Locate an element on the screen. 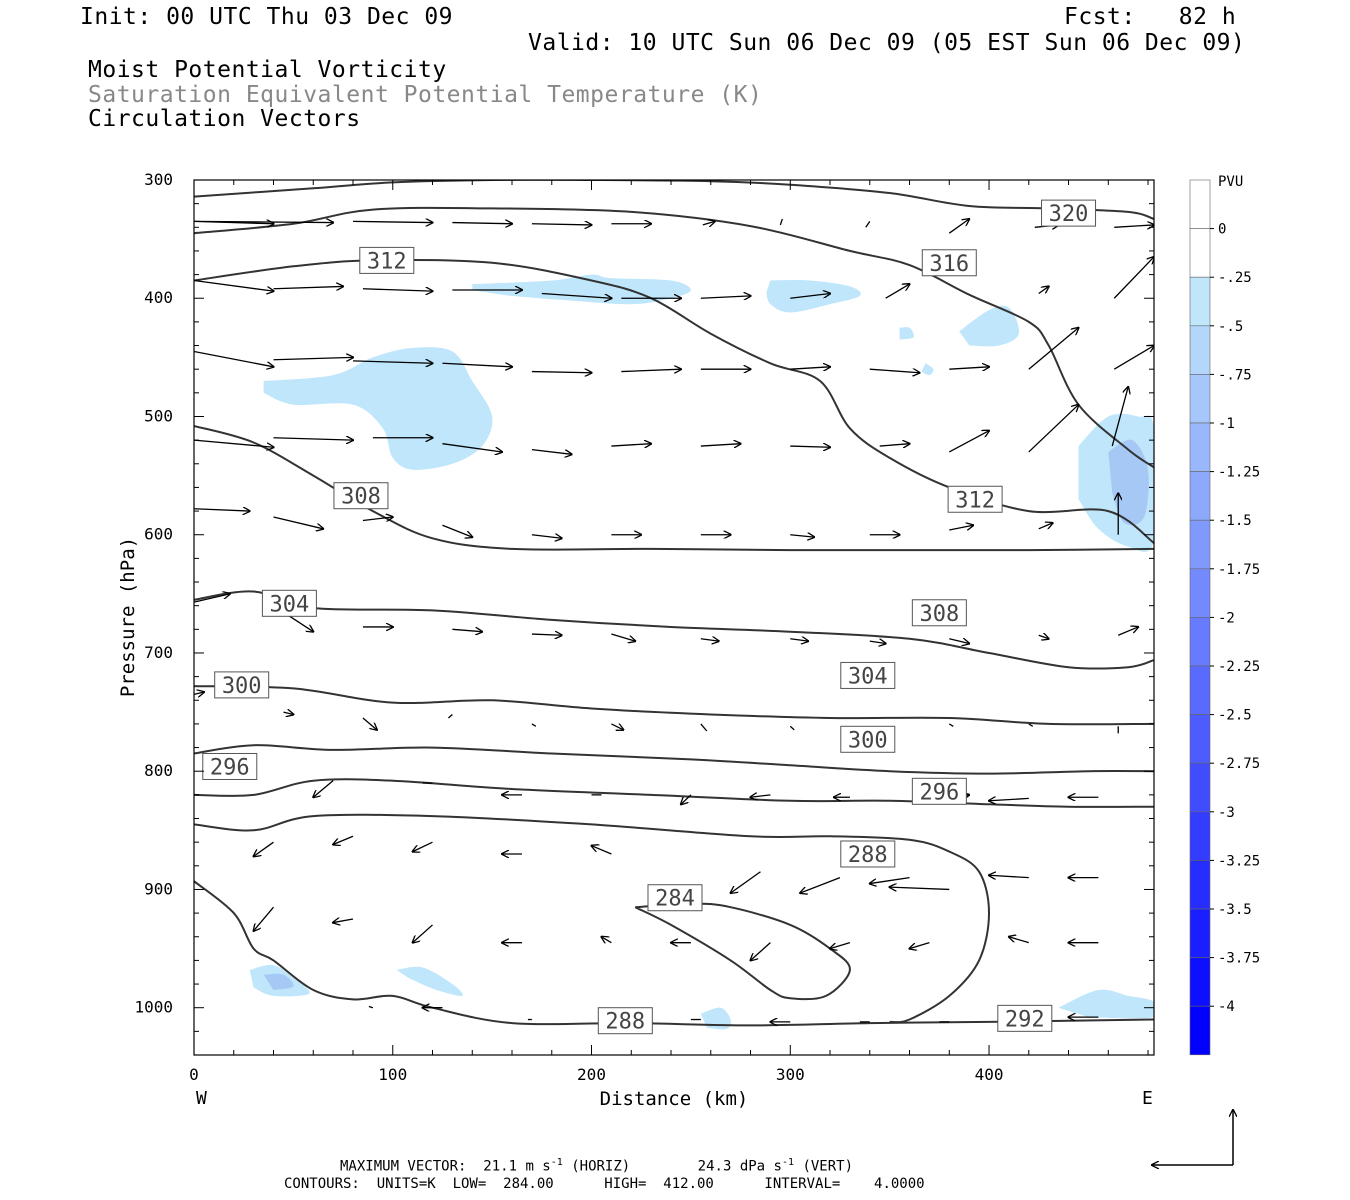 Image resolution: width=1350 pixels, height=1200 pixels. max-vector-vert: 24.3 dPa s is located at coordinates (739, 1166).